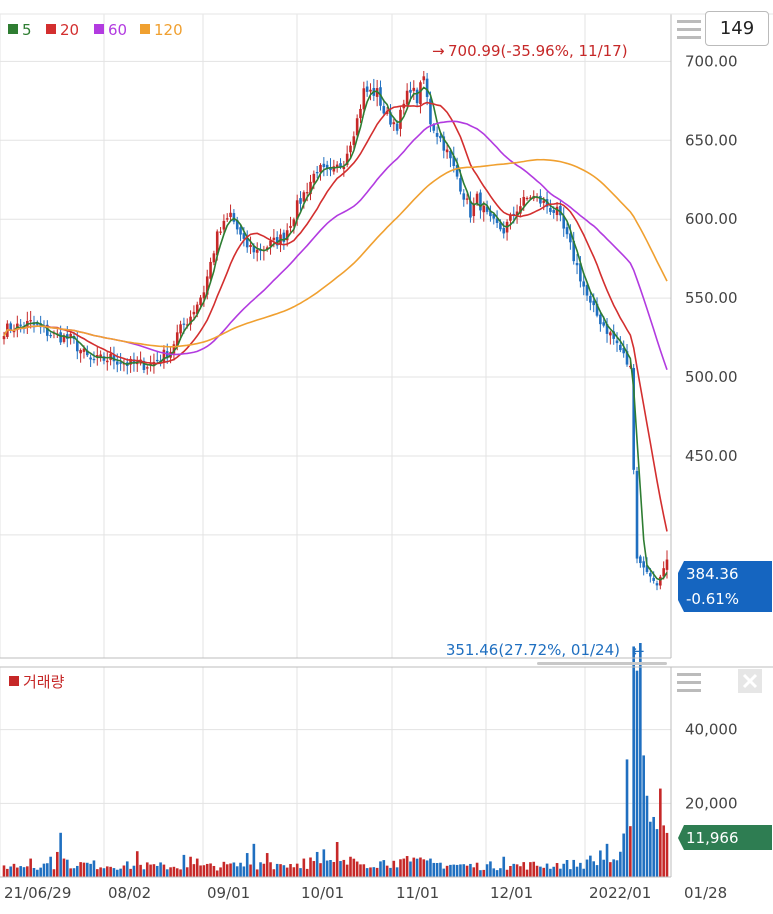  Describe the element at coordinates (689, 29) in the screenshot. I see `price-menu-icon` at that location.